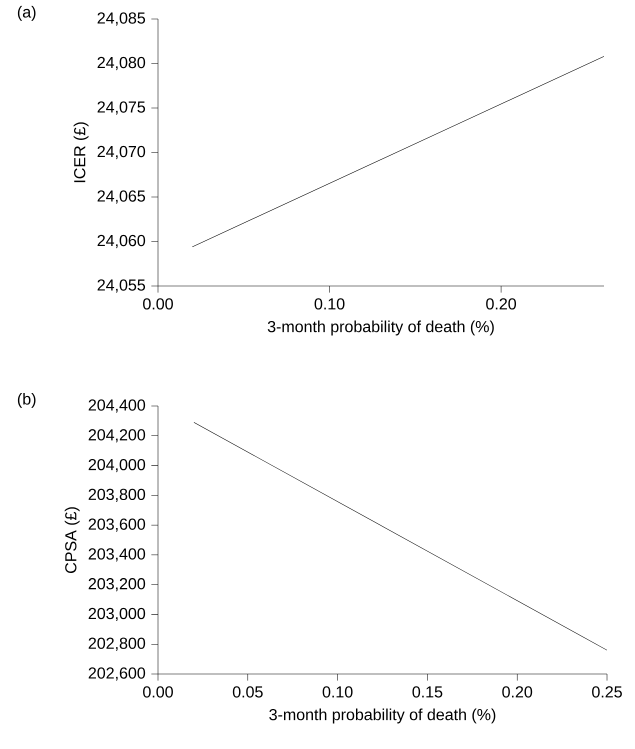 The image size is (635, 749). Describe the element at coordinates (122, 108) in the screenshot. I see `y-tick-label: 24,075` at that location.